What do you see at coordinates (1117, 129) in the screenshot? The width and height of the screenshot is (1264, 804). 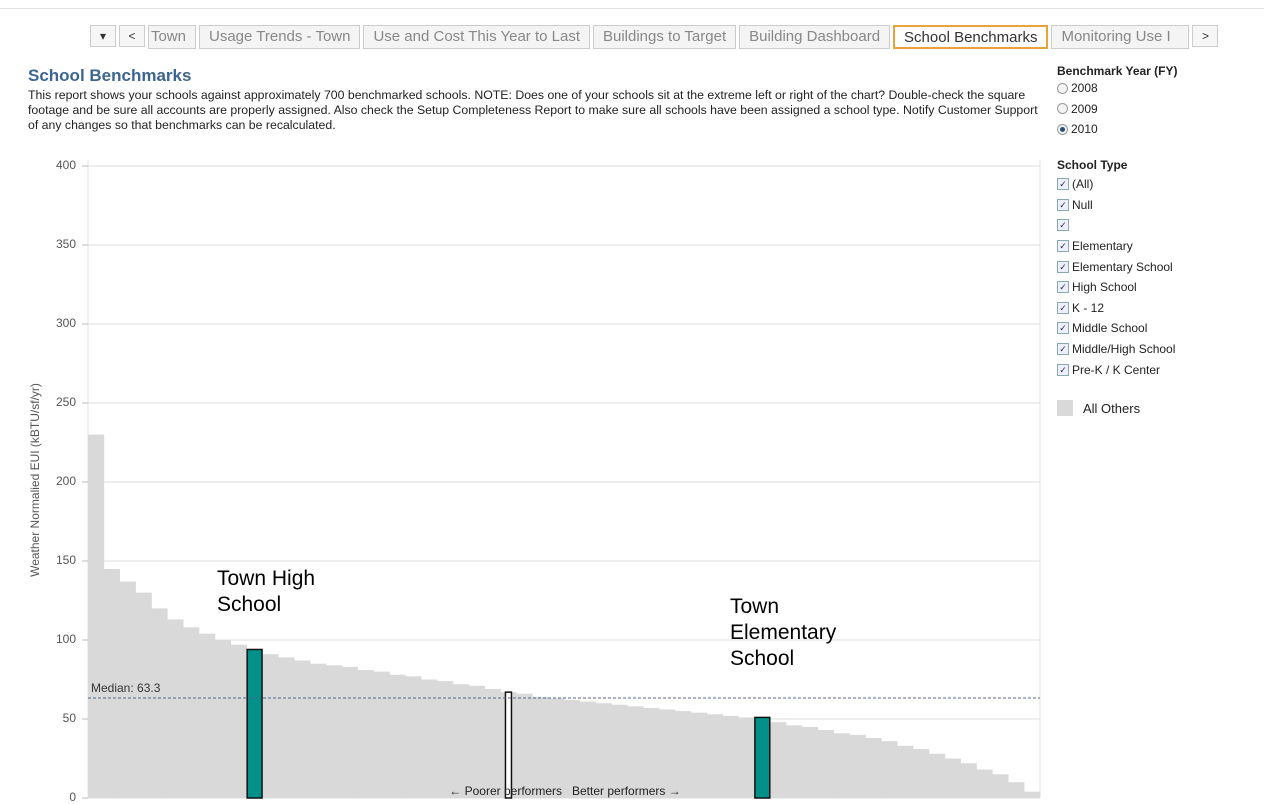 I see `radio-option: 2010` at bounding box center [1117, 129].